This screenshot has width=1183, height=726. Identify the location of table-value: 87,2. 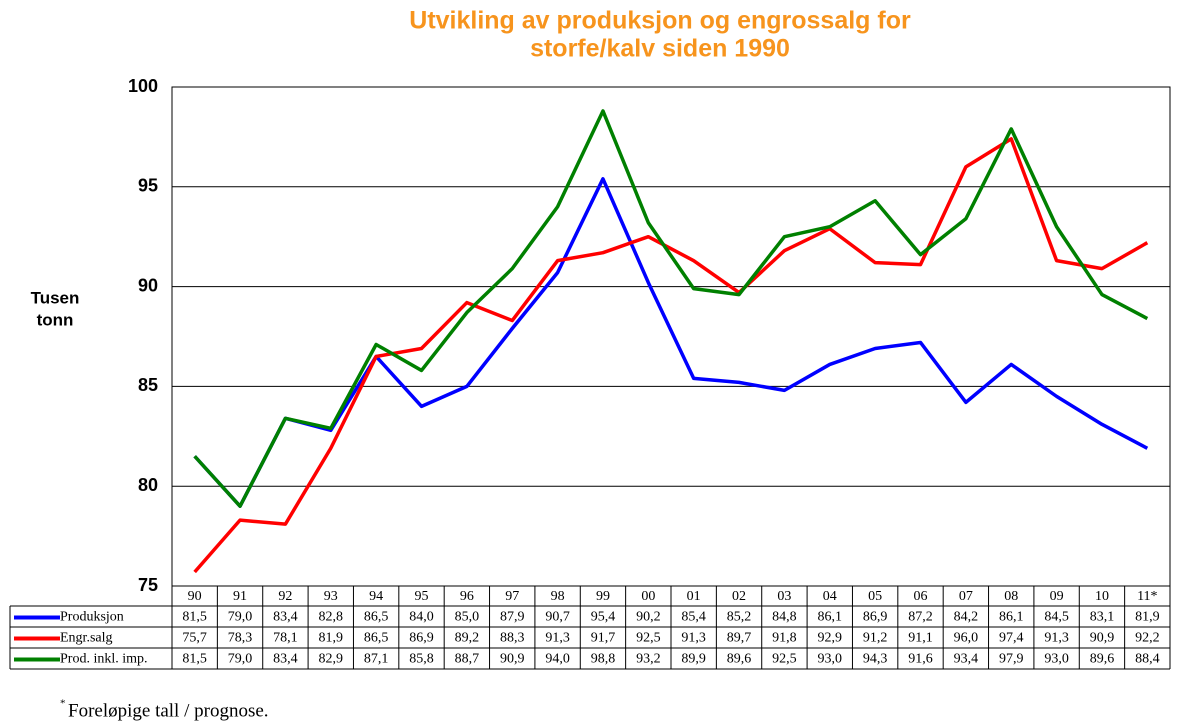
(920, 617).